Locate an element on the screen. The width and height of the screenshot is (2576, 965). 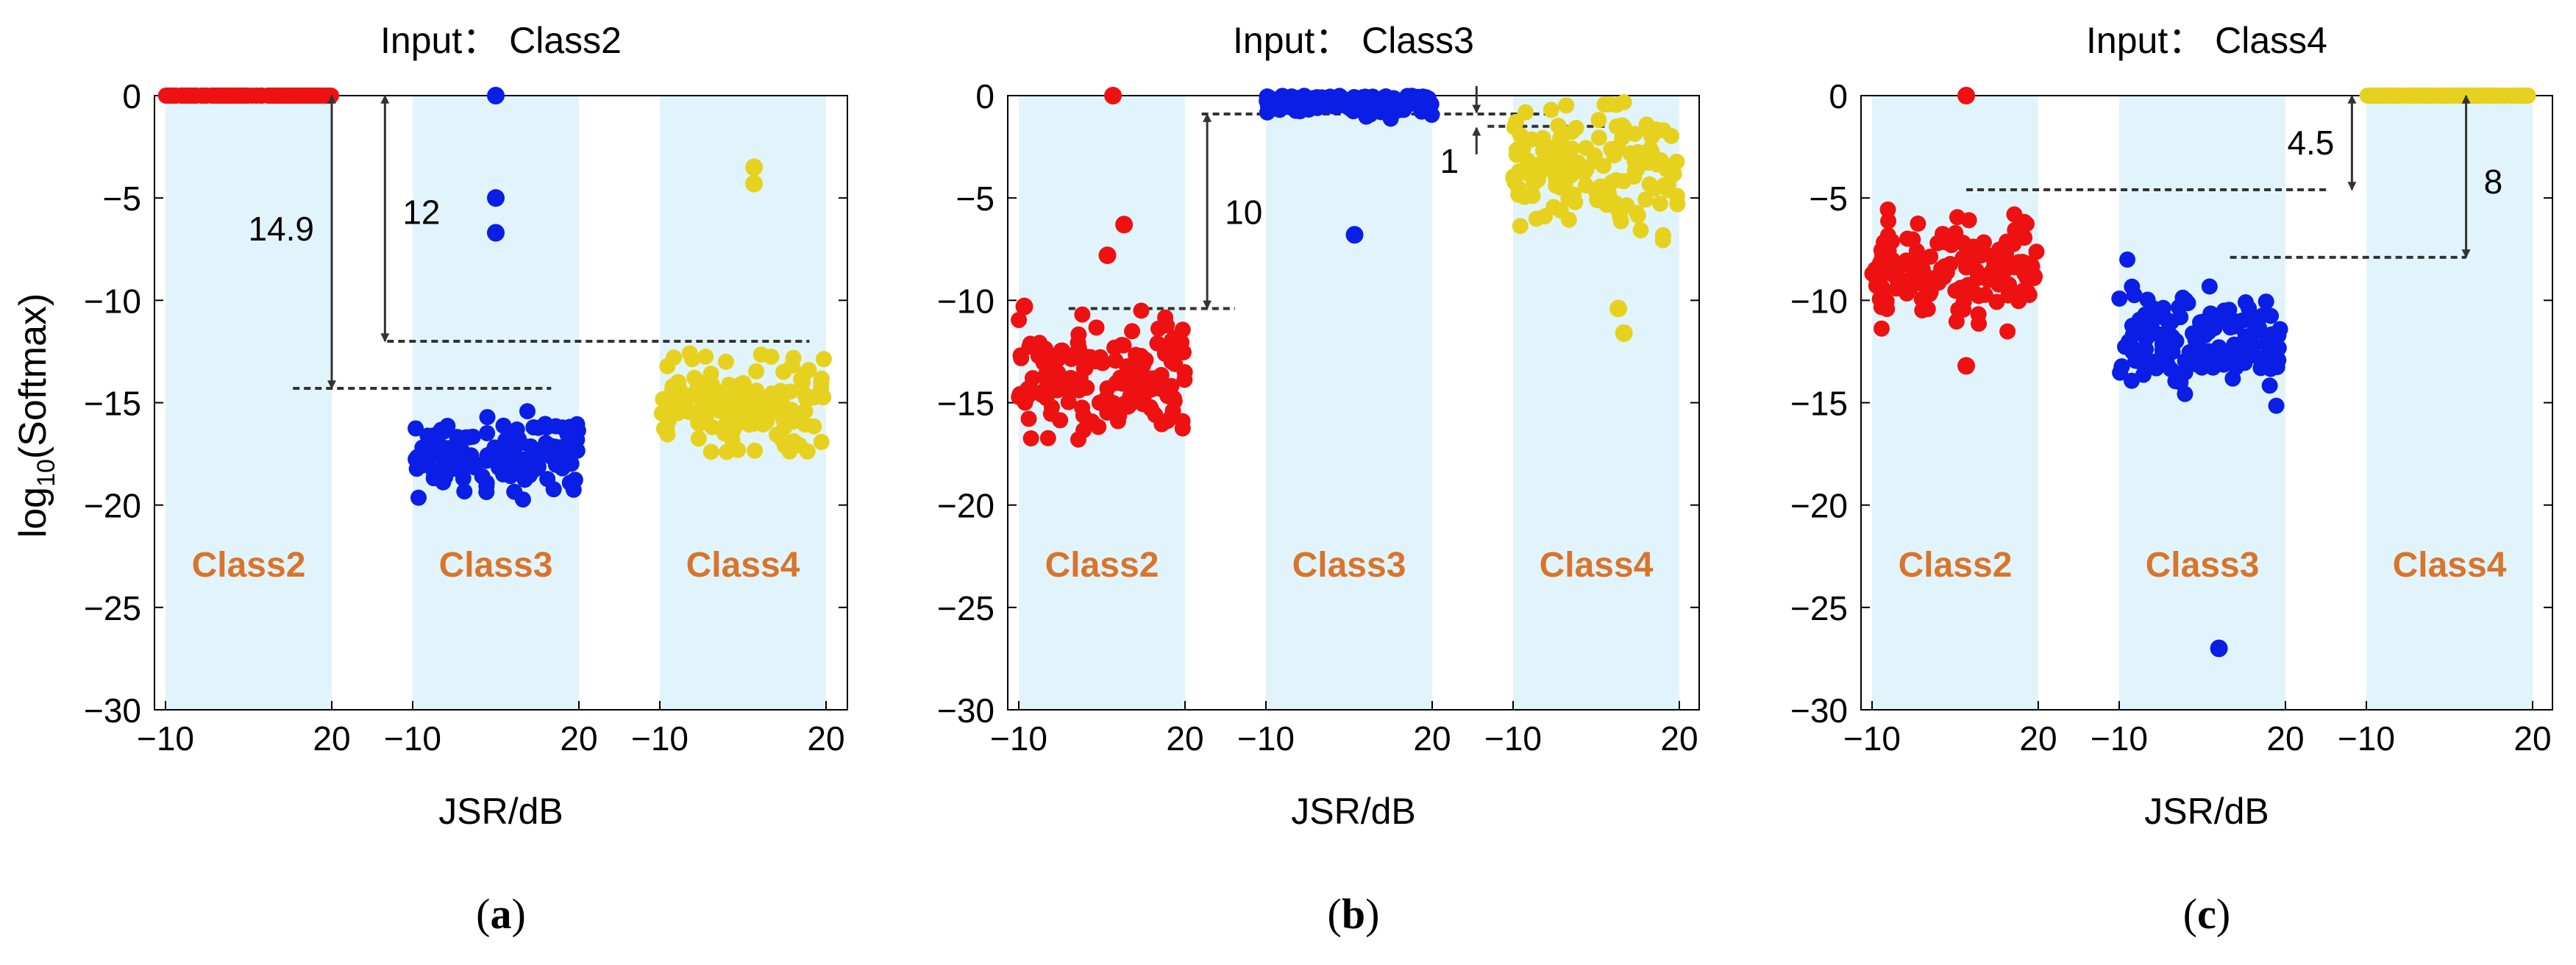
outlier-class4 is located at coordinates (1624, 333).